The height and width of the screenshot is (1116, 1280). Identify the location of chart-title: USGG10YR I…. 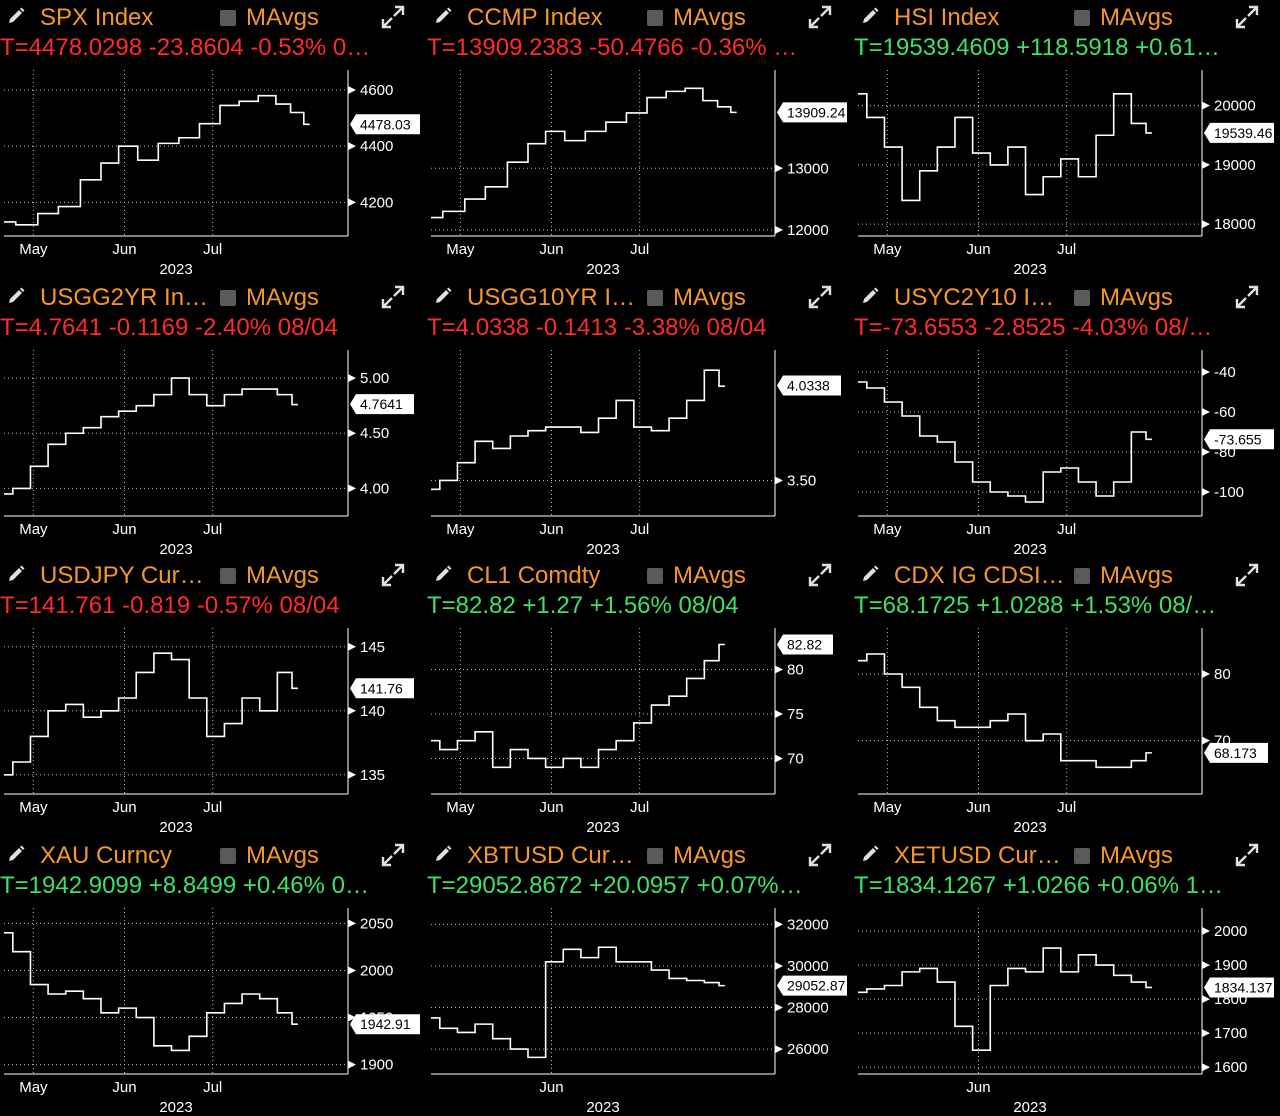
(551, 297).